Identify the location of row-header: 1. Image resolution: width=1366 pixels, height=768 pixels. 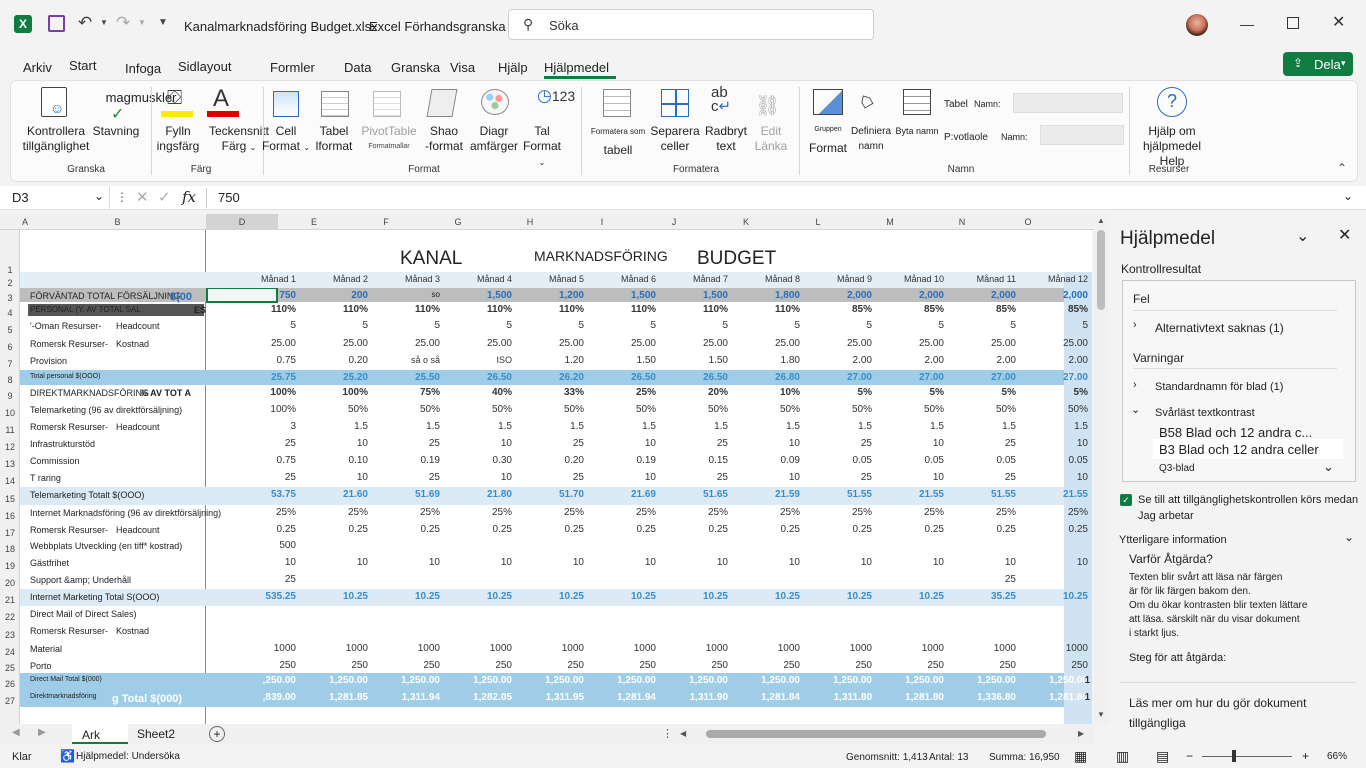
(10, 270).